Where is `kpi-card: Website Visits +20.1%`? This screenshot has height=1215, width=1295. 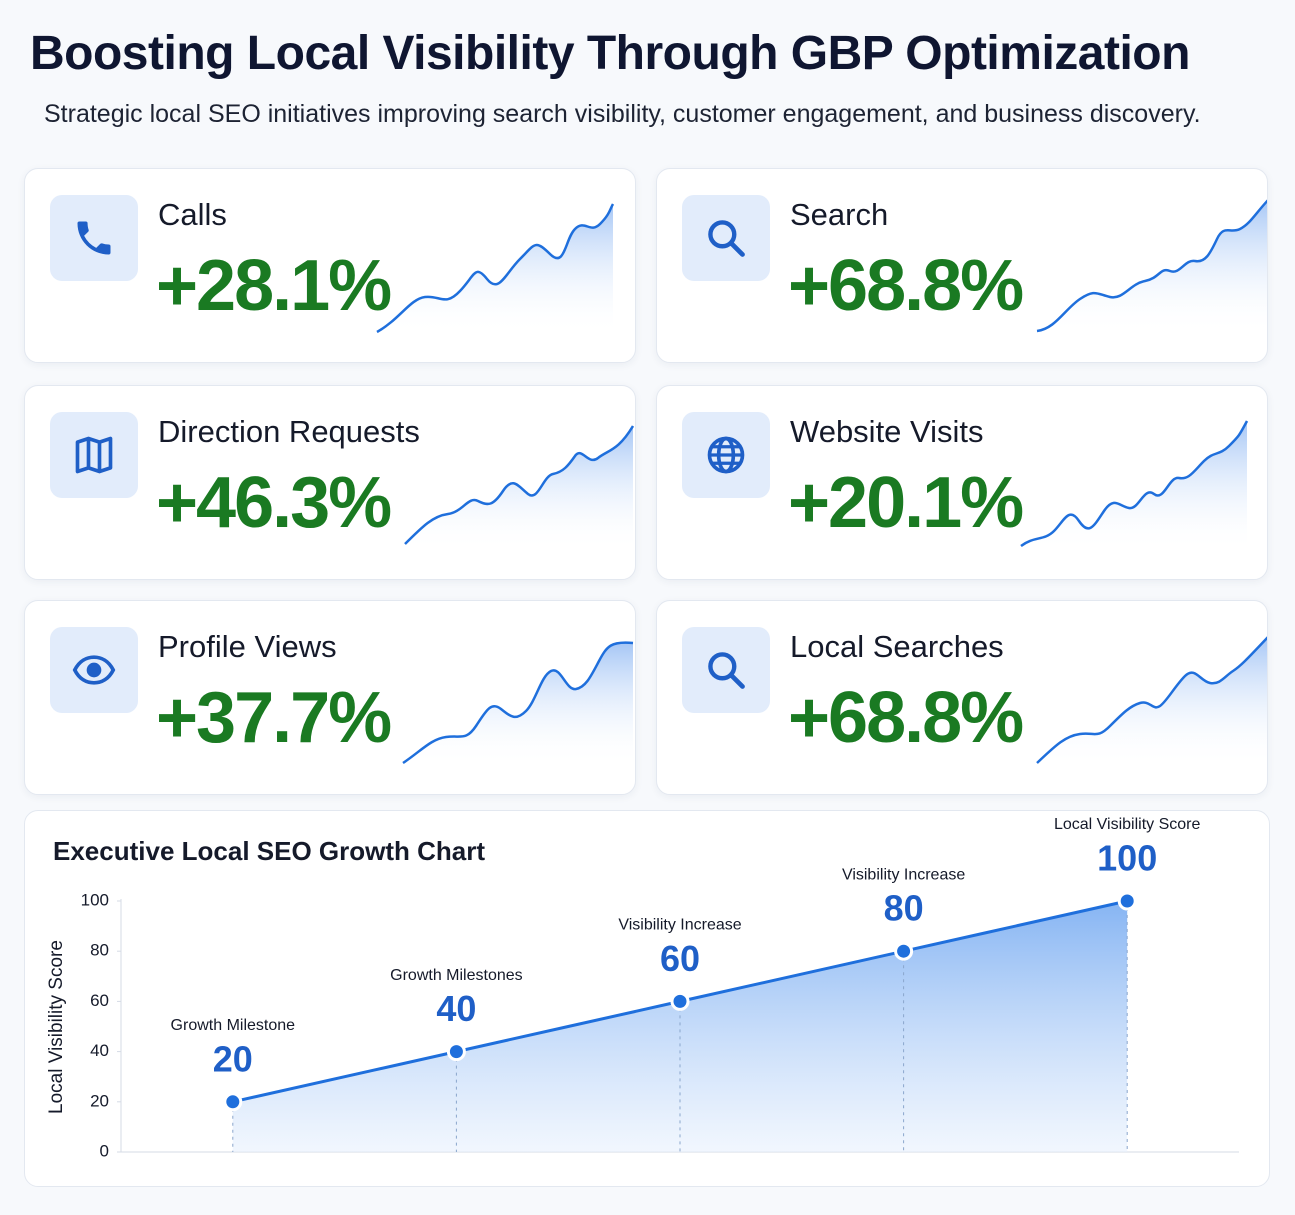
kpi-card: Website Visits +20.1% is located at coordinates (962, 482).